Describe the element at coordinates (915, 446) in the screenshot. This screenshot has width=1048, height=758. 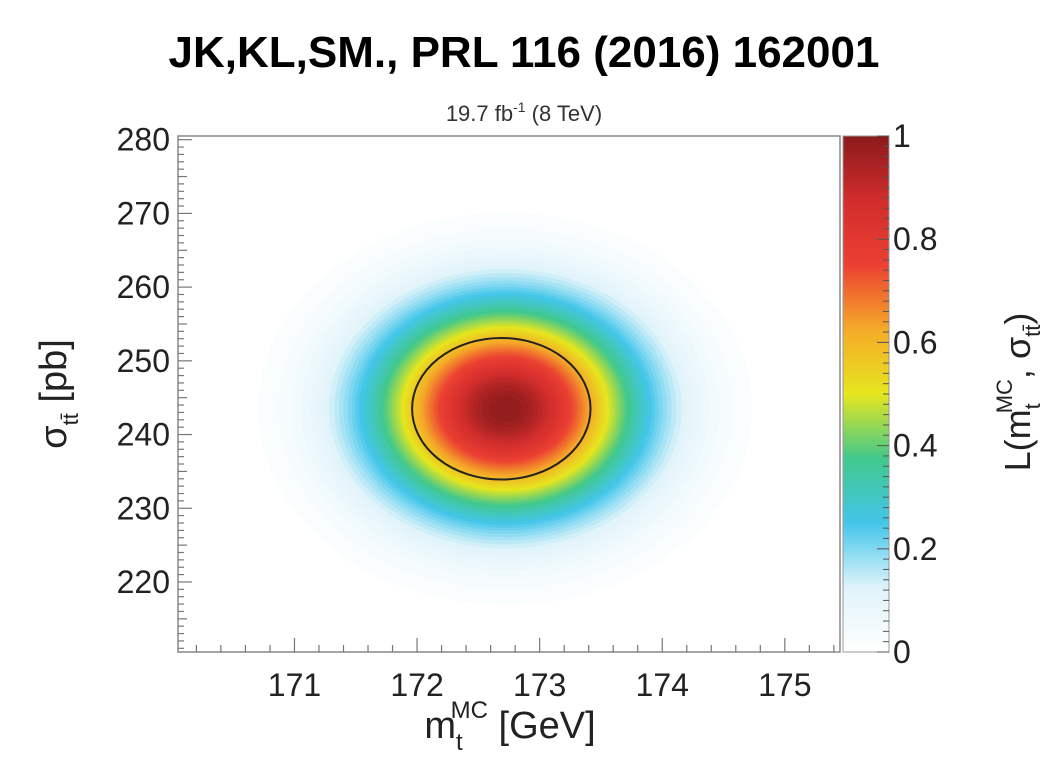
I see `colorbar-tick-label: 0.4` at that location.